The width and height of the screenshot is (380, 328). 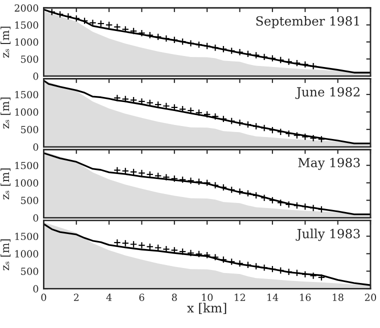 What do you see at coordinates (305, 298) in the screenshot?
I see `x-tick-label: 16` at bounding box center [305, 298].